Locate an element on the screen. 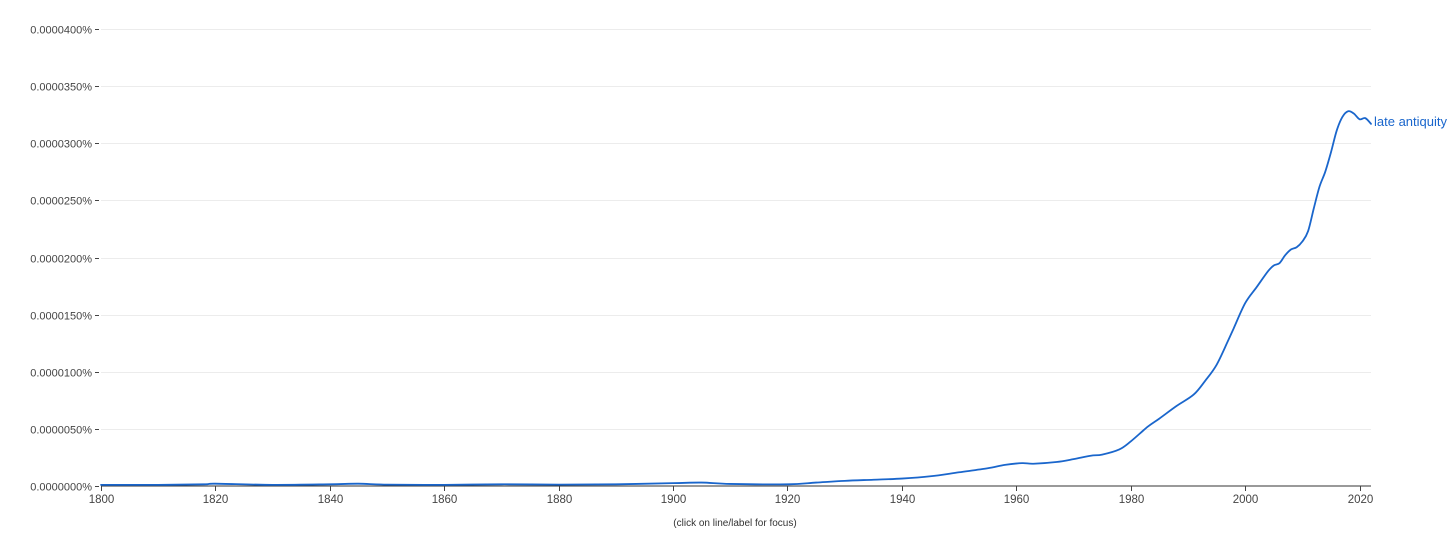  x-tick-label: 1820 is located at coordinates (216, 500).